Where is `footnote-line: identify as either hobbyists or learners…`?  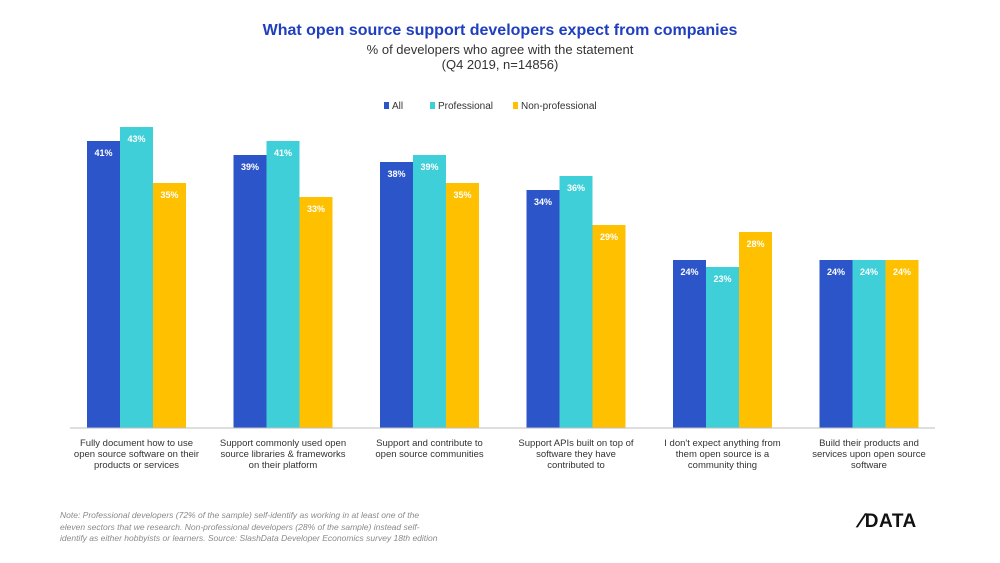 footnote-line: identify as either hobbyists or learners… is located at coordinates (249, 538).